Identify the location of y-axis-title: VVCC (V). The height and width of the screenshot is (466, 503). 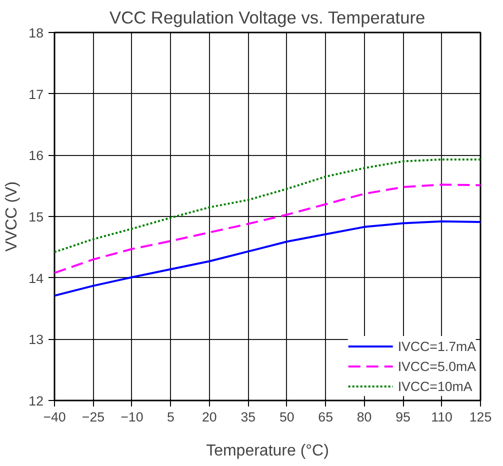
(12, 216).